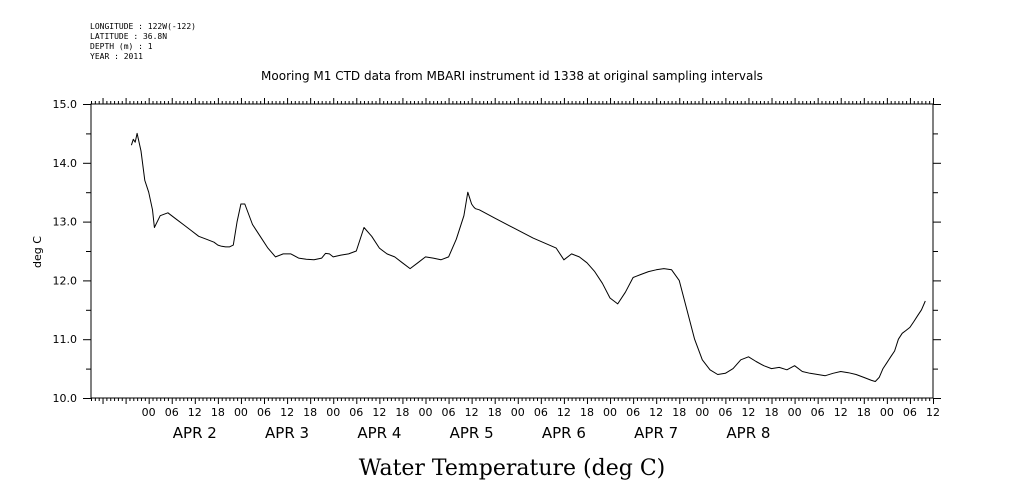 This screenshot has width=1009, height=504. What do you see at coordinates (65, 222) in the screenshot?
I see `y-tick-label: 13.0` at bounding box center [65, 222].